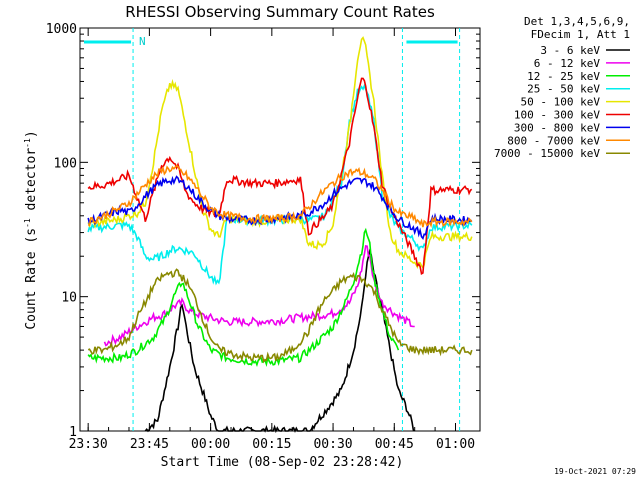  What do you see at coordinates (394, 444) in the screenshot?
I see `x-tick-label-5: 00:45` at bounding box center [394, 444].